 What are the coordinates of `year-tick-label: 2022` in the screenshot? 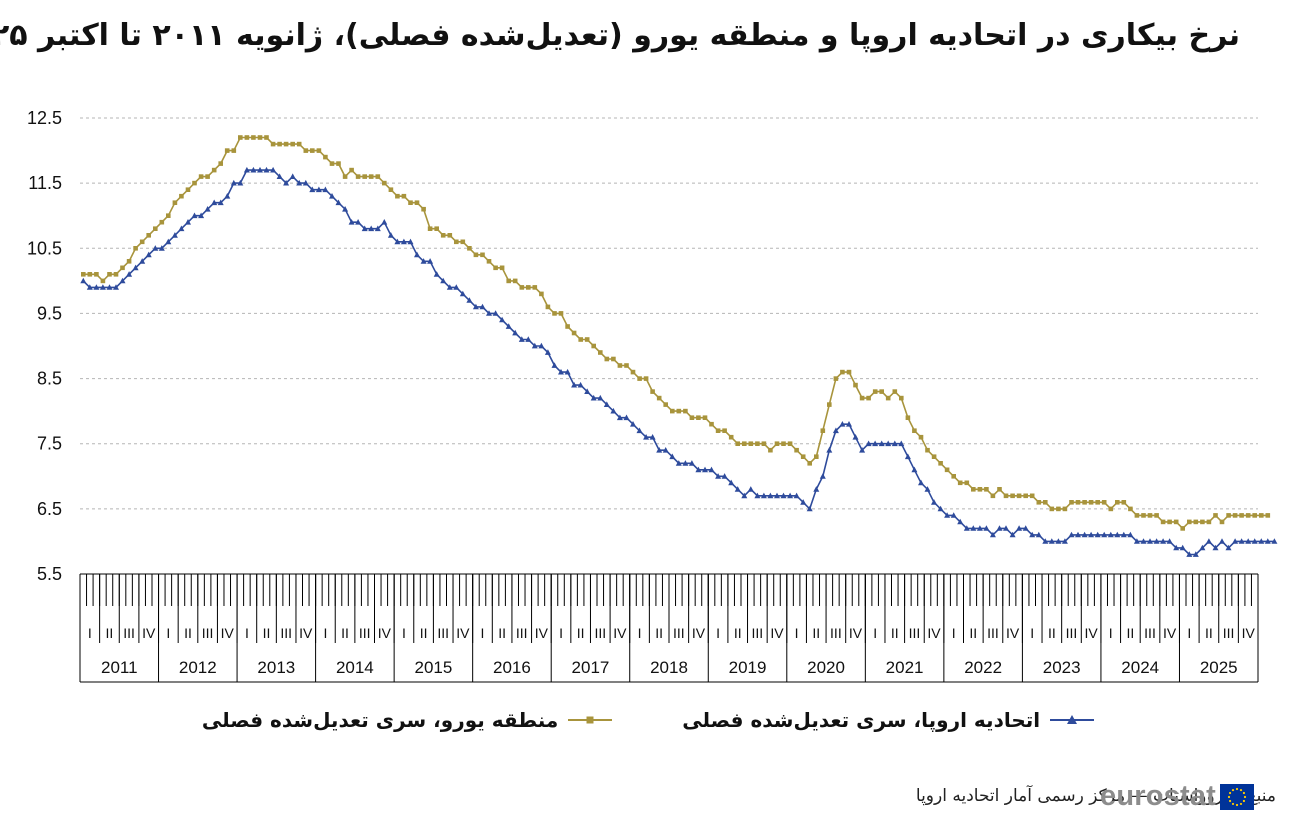 It's located at (983, 667).